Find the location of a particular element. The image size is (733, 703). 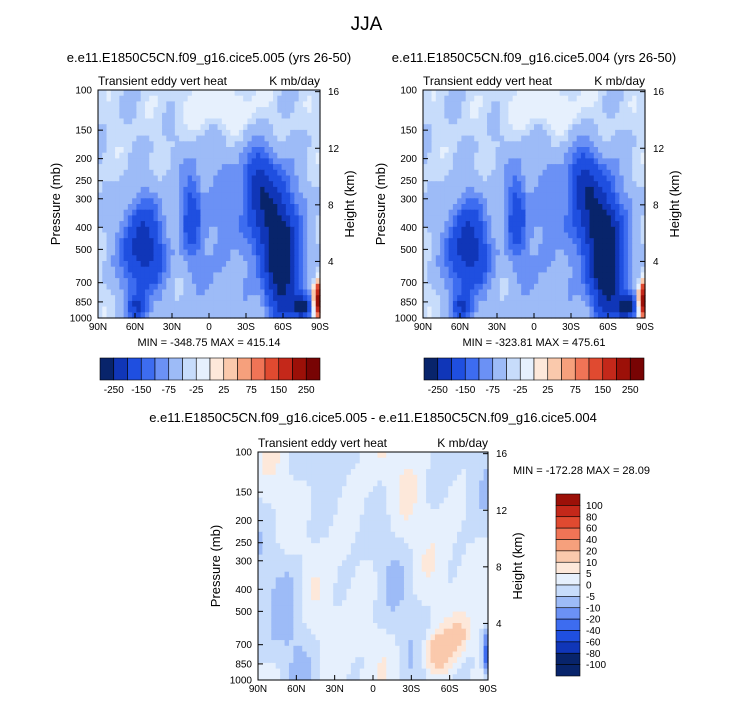

y2-tick-label: 8 is located at coordinates (331, 205).